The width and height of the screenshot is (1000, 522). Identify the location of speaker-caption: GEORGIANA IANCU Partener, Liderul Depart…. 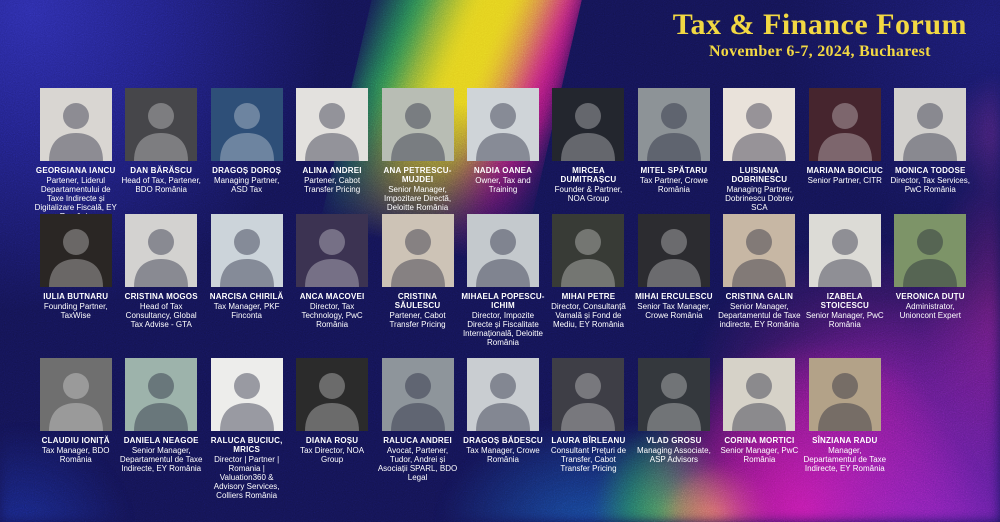
(75, 193).